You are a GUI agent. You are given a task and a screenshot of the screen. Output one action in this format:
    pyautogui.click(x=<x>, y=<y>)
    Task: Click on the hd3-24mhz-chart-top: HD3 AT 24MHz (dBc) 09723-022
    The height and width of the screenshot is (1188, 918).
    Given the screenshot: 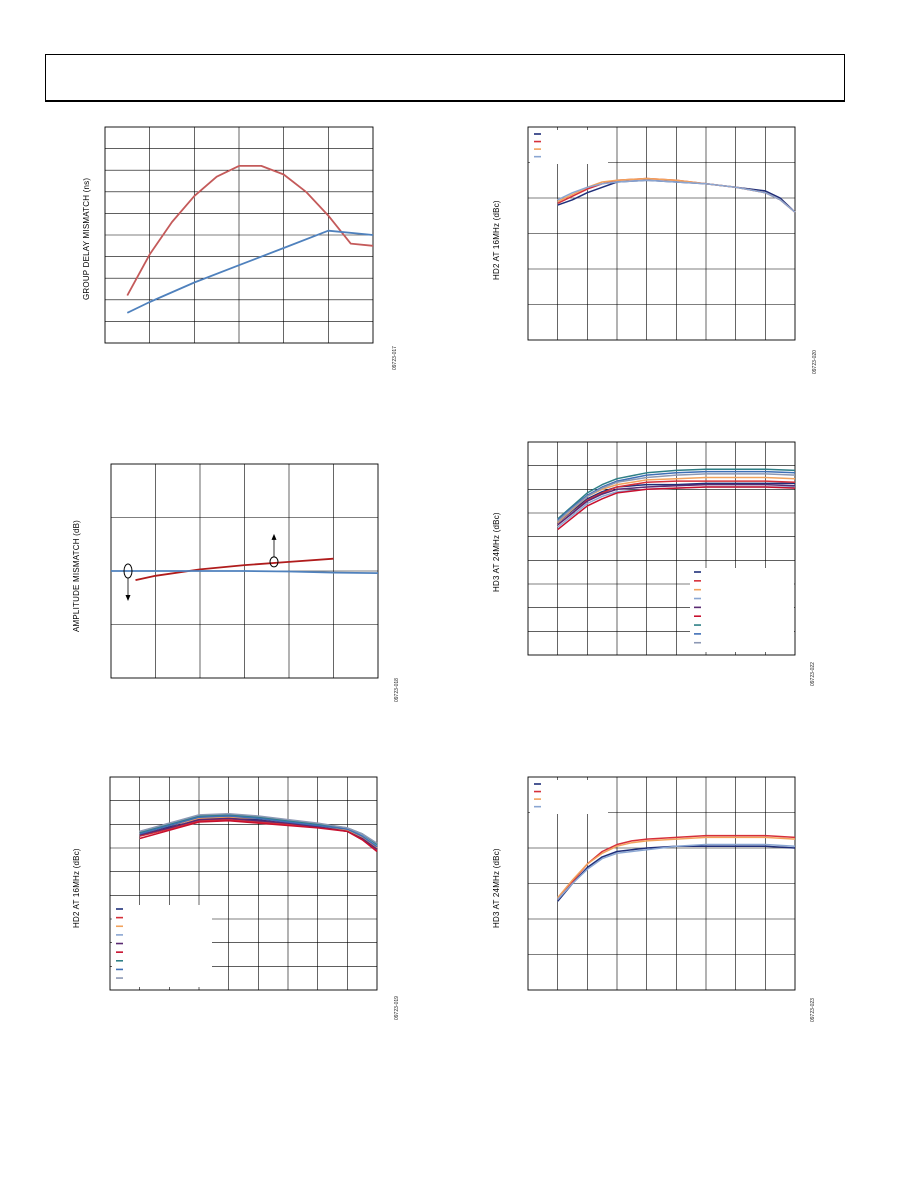 What is the action you would take?
    pyautogui.click(x=654, y=563)
    